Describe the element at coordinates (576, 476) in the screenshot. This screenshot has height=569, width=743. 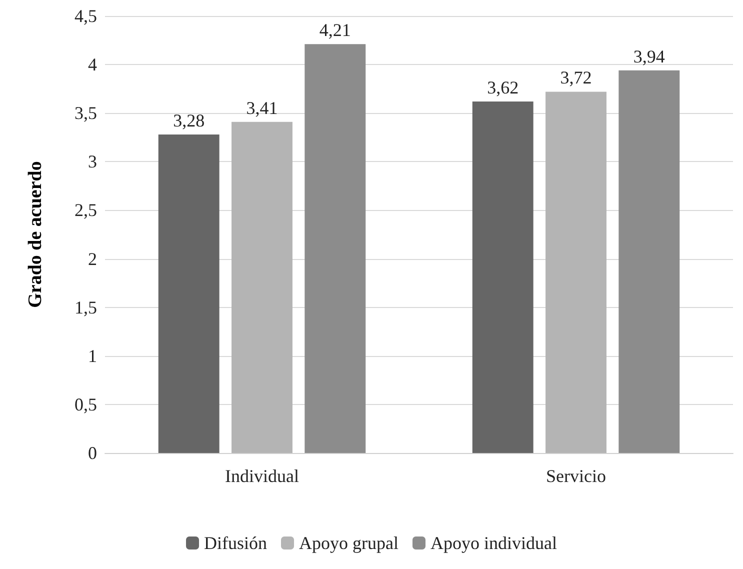
I see `x-tick-label: Servicio` at that location.